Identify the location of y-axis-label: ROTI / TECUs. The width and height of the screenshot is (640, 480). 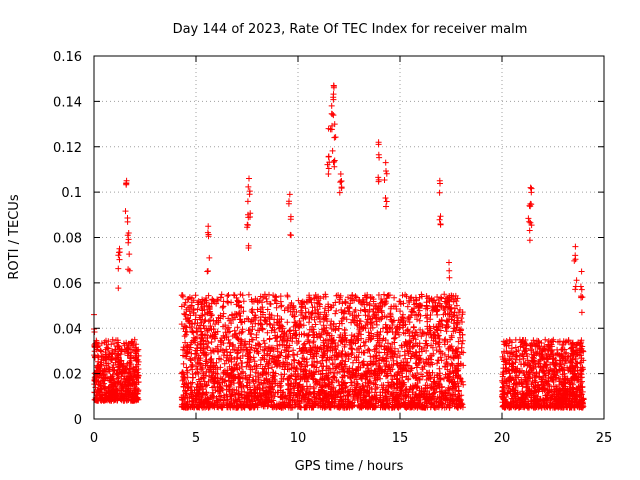
(14, 236).